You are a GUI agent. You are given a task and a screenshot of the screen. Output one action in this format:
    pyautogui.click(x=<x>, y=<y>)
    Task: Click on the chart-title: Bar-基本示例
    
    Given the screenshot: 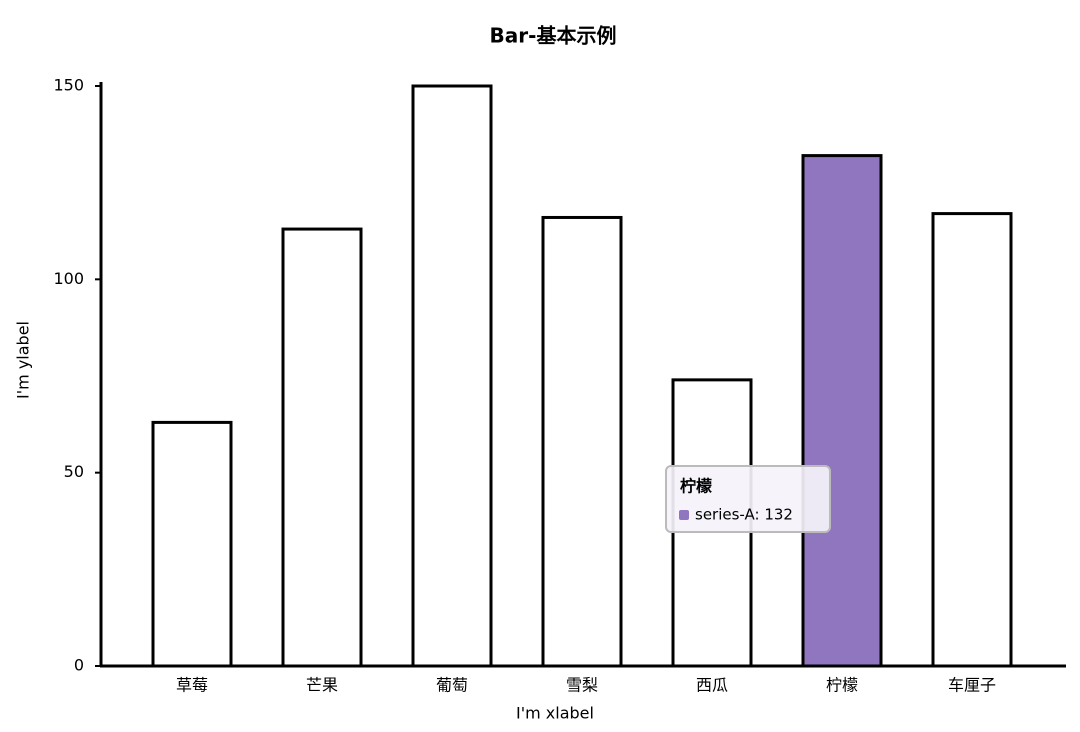 What is the action you would take?
    pyautogui.click(x=553, y=36)
    